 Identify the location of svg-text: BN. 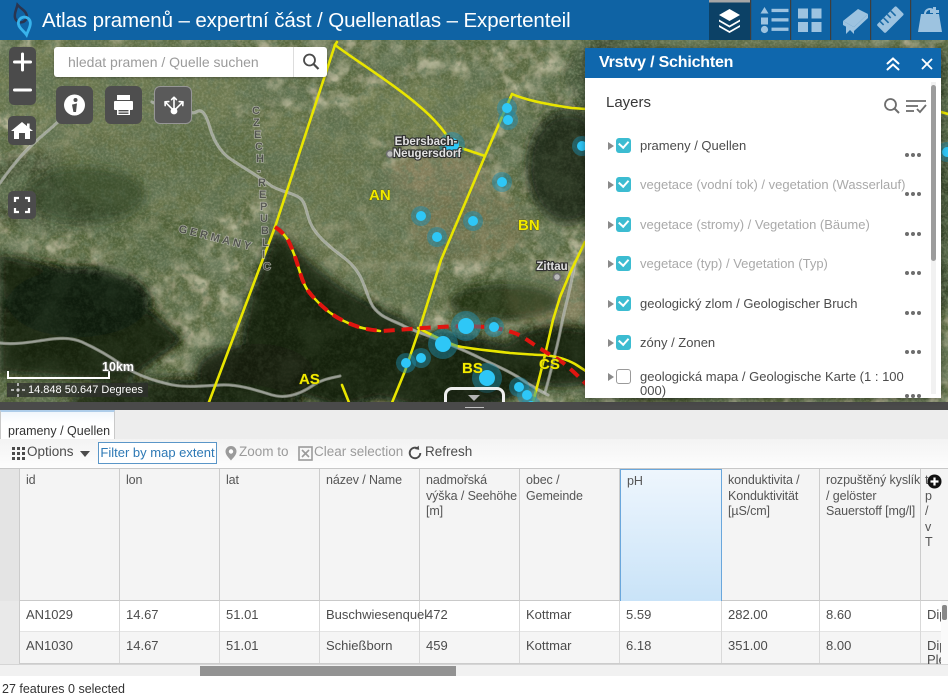
(529, 225).